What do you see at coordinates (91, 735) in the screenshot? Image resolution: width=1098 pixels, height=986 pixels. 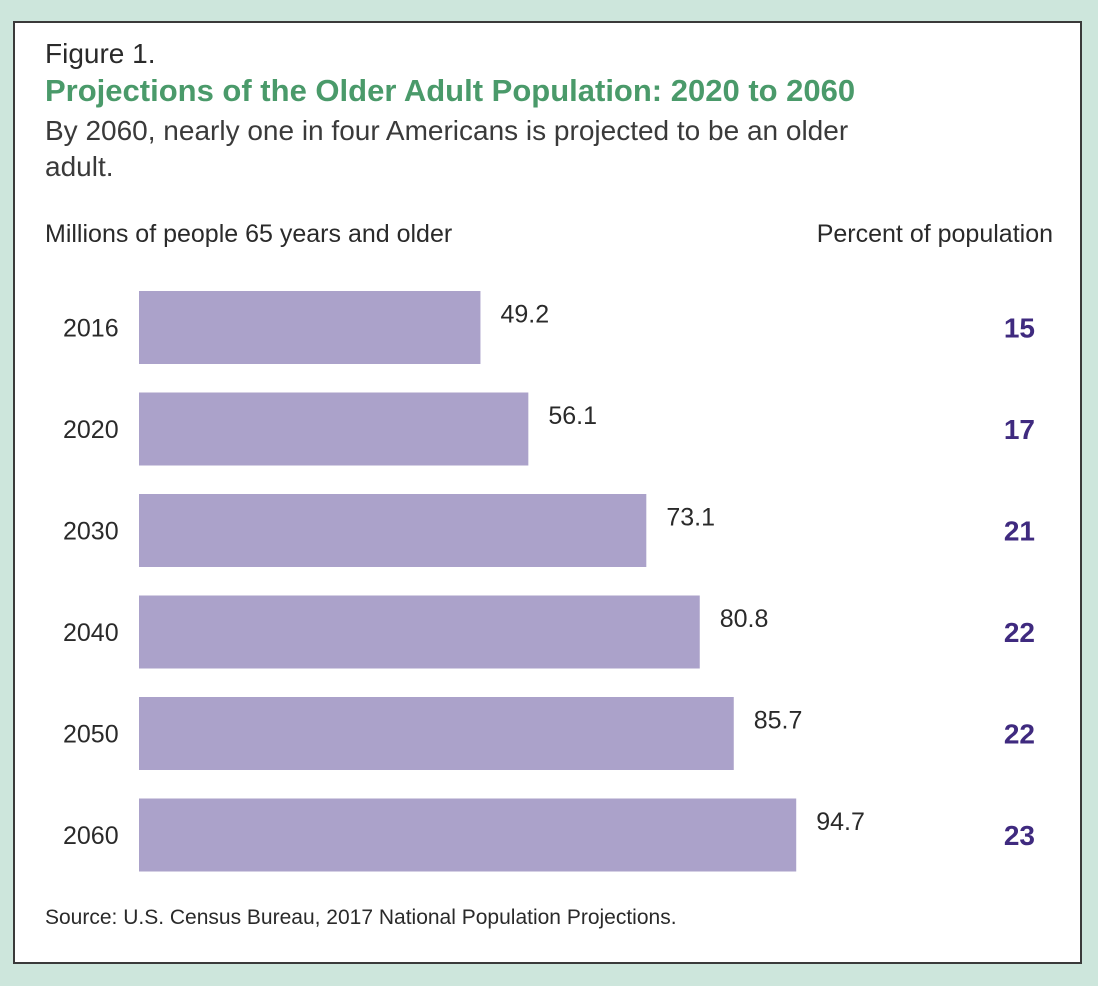 I see `category-label-2050: 2050` at bounding box center [91, 735].